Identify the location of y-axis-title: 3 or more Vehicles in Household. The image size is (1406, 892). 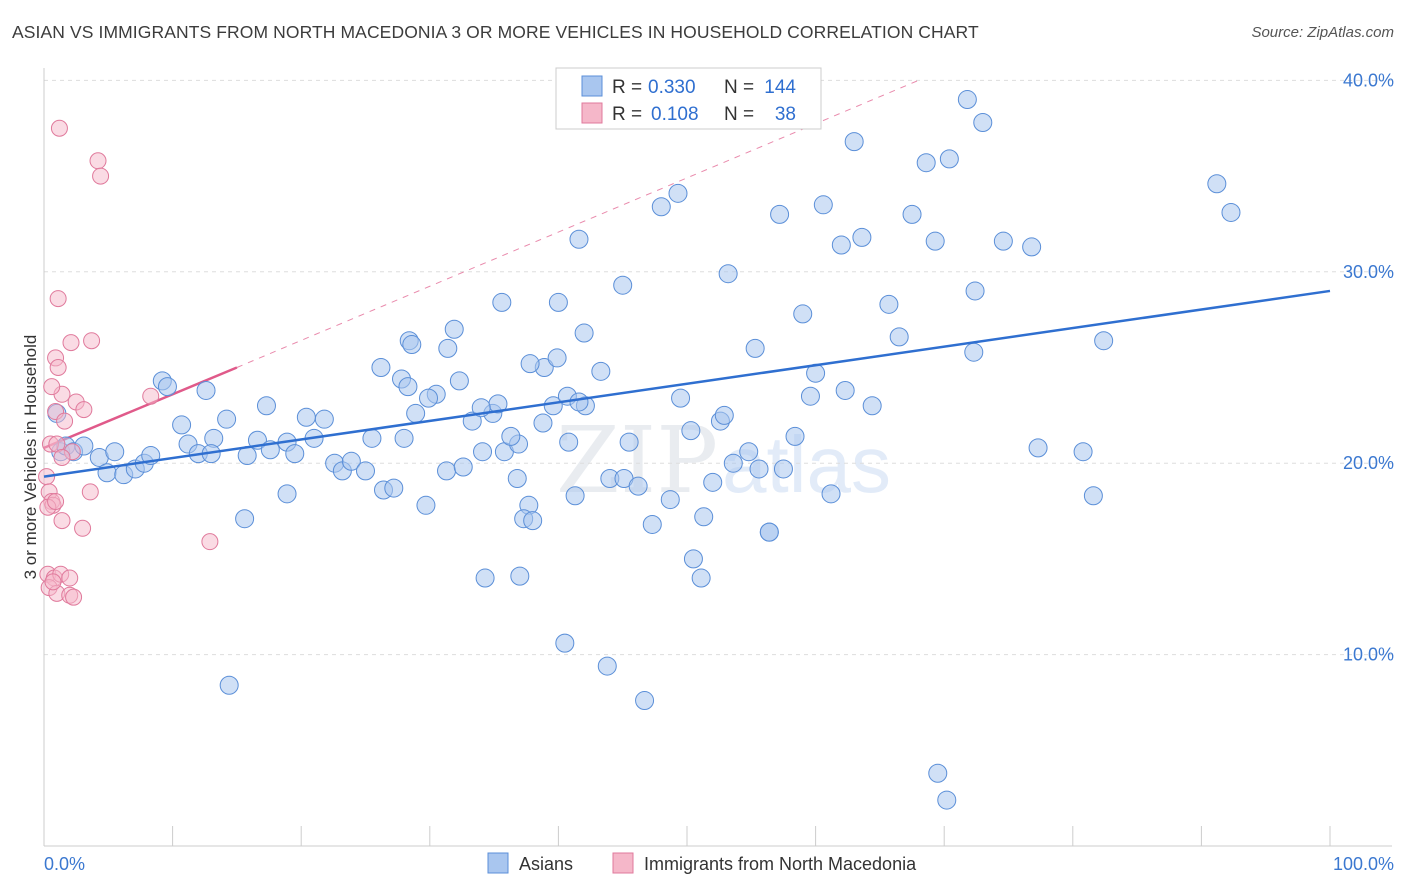
(30, 457).